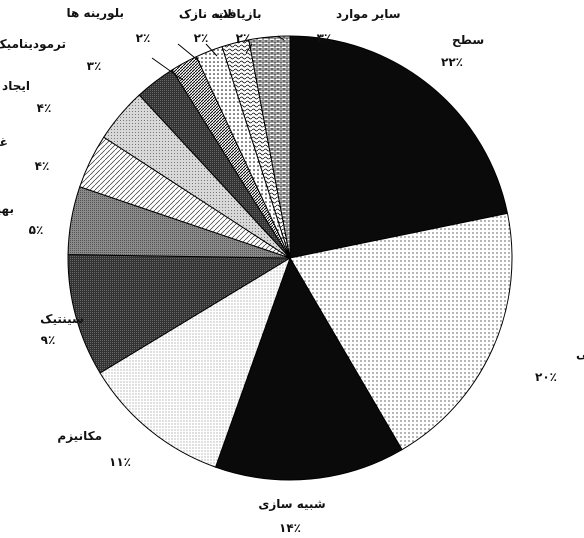 This screenshot has height=538, width=584. I want to click on slice-label-4: مکانیزم, so click(79, 436).